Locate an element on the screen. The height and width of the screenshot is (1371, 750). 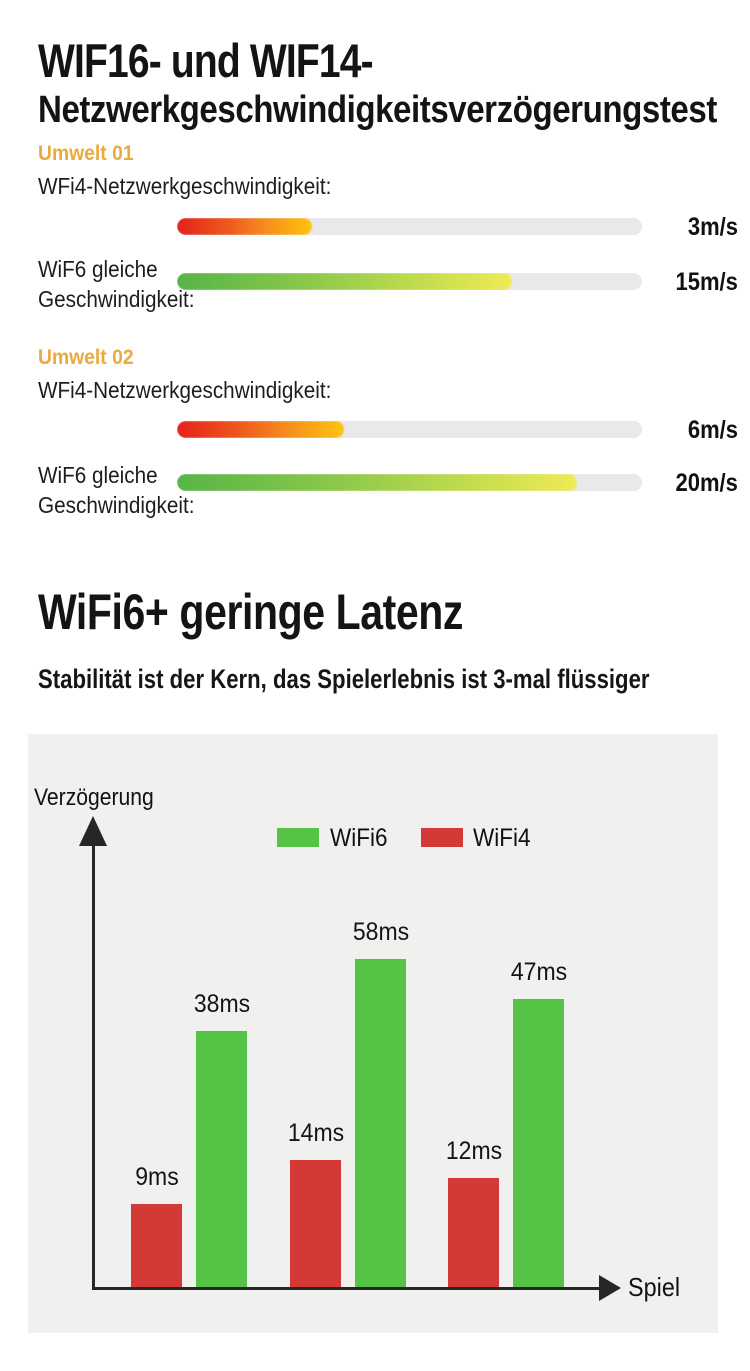
x-axis-line is located at coordinates (346, 1288).